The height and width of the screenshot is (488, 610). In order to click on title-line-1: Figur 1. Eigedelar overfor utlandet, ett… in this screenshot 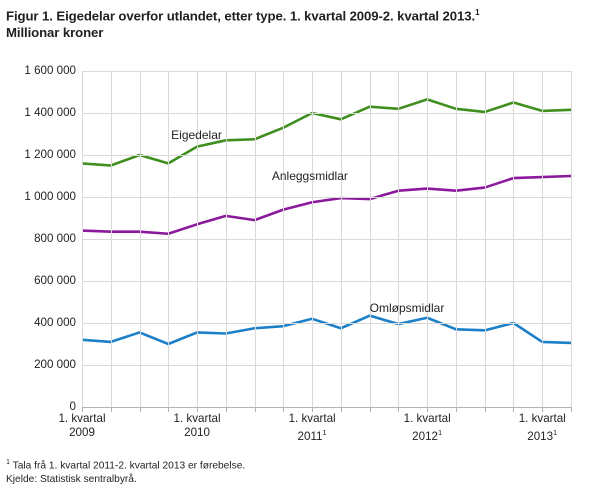, I will do `click(306, 14)`.